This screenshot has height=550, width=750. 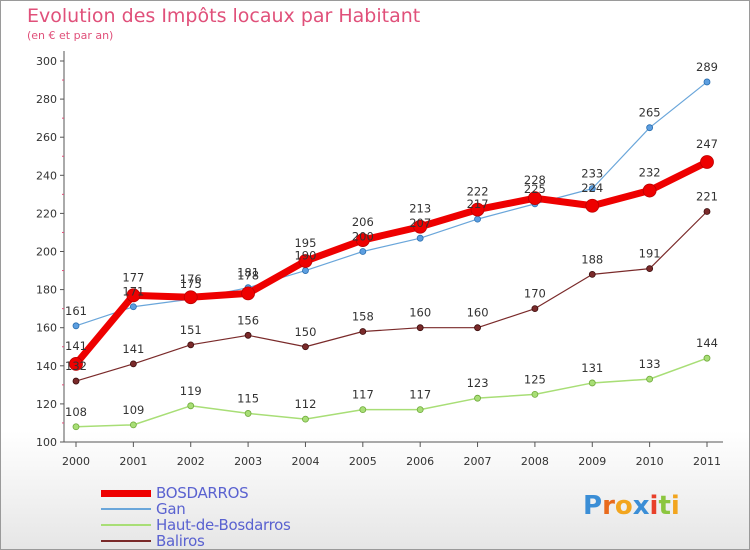 What do you see at coordinates (248, 461) in the screenshot?
I see `x-tick-label: 2003` at bounding box center [248, 461].